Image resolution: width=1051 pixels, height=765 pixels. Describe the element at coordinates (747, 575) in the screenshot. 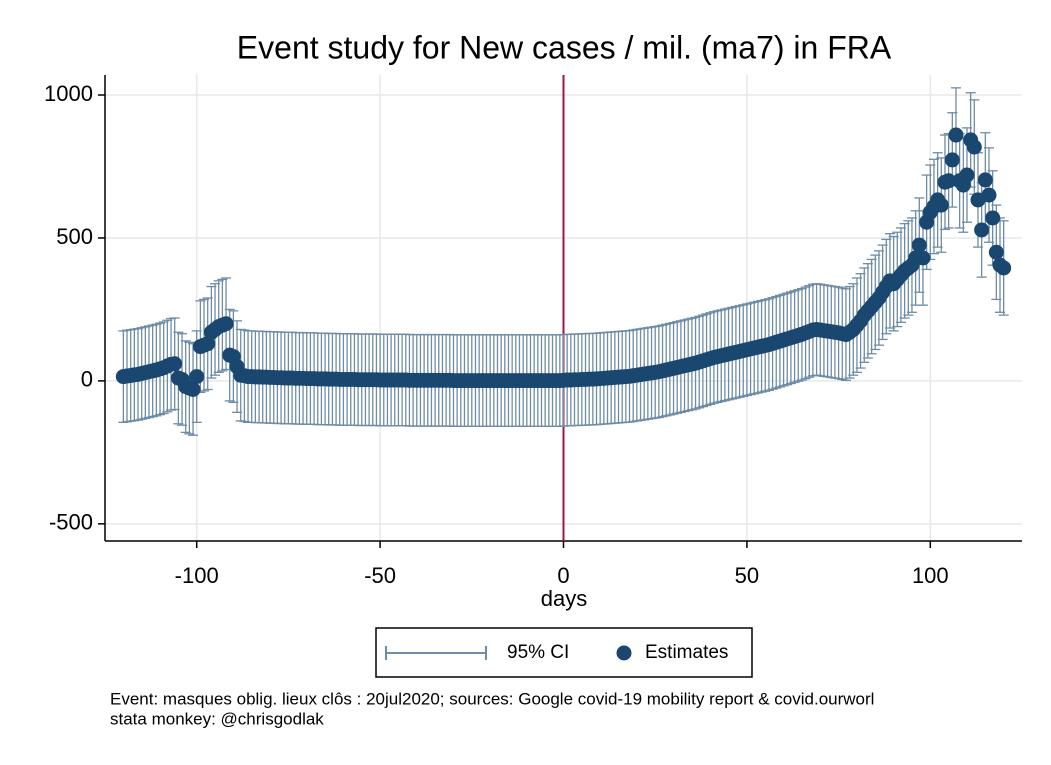

I see `x-tick-label: 50` at that location.